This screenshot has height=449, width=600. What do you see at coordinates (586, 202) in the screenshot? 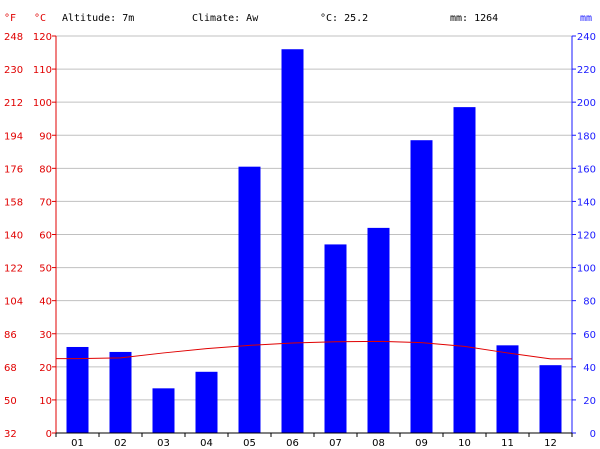
I see `mm-tick-label: 140` at bounding box center [586, 202].